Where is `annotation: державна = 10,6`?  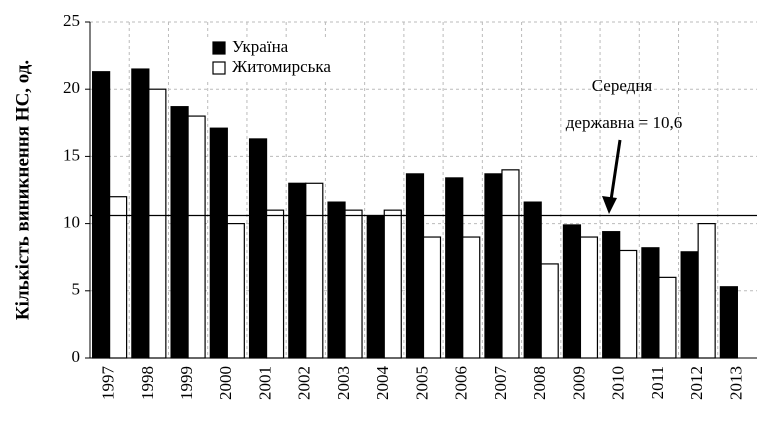
annotation: державна = 10,6 is located at coordinates (624, 122).